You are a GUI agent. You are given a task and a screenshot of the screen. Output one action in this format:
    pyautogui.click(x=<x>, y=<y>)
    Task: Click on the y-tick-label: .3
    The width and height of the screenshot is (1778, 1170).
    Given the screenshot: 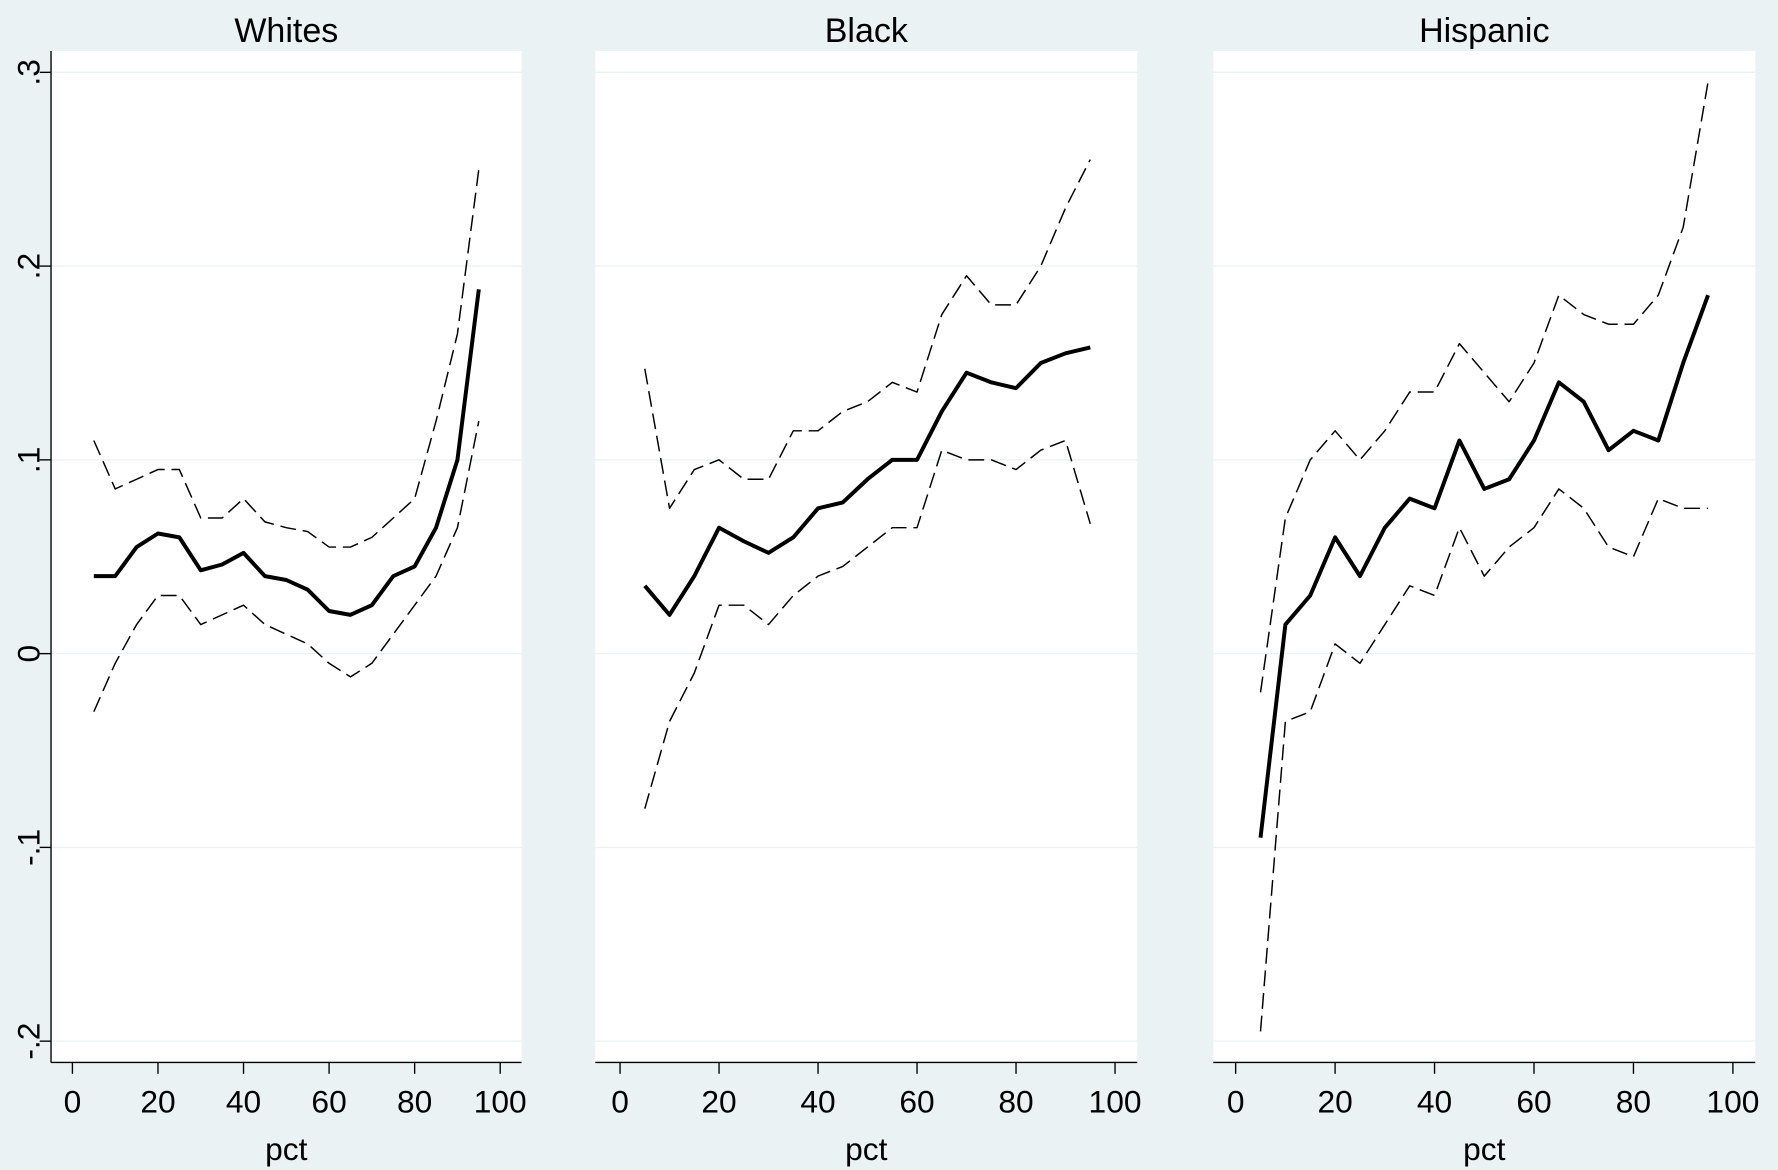 What is the action you would take?
    pyautogui.click(x=29, y=72)
    